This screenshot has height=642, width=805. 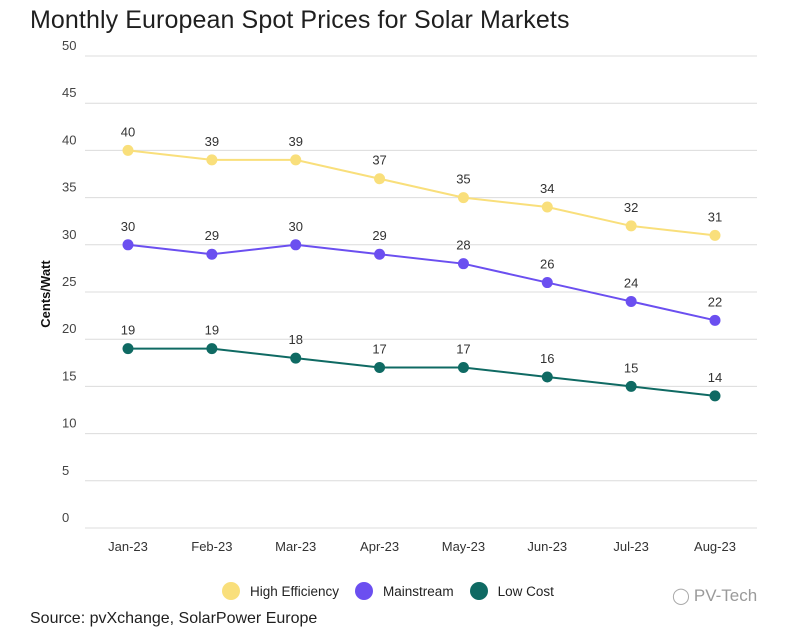 What do you see at coordinates (547, 264) in the screenshot?
I see `data-label: 26` at bounding box center [547, 264].